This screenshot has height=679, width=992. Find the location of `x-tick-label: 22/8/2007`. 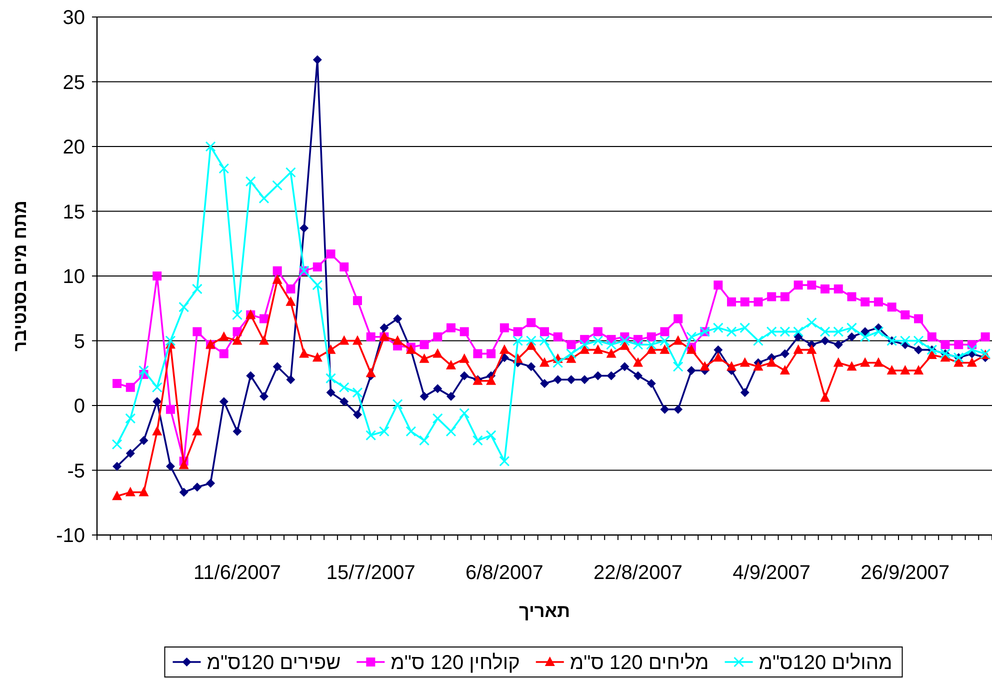

x-tick-label: 22/8/2007 is located at coordinates (638, 573).